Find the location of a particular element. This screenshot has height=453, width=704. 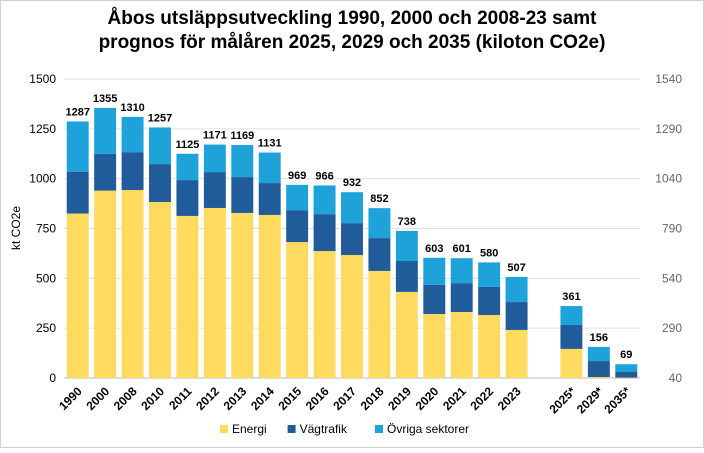

total-label: 738 is located at coordinates (407, 222).